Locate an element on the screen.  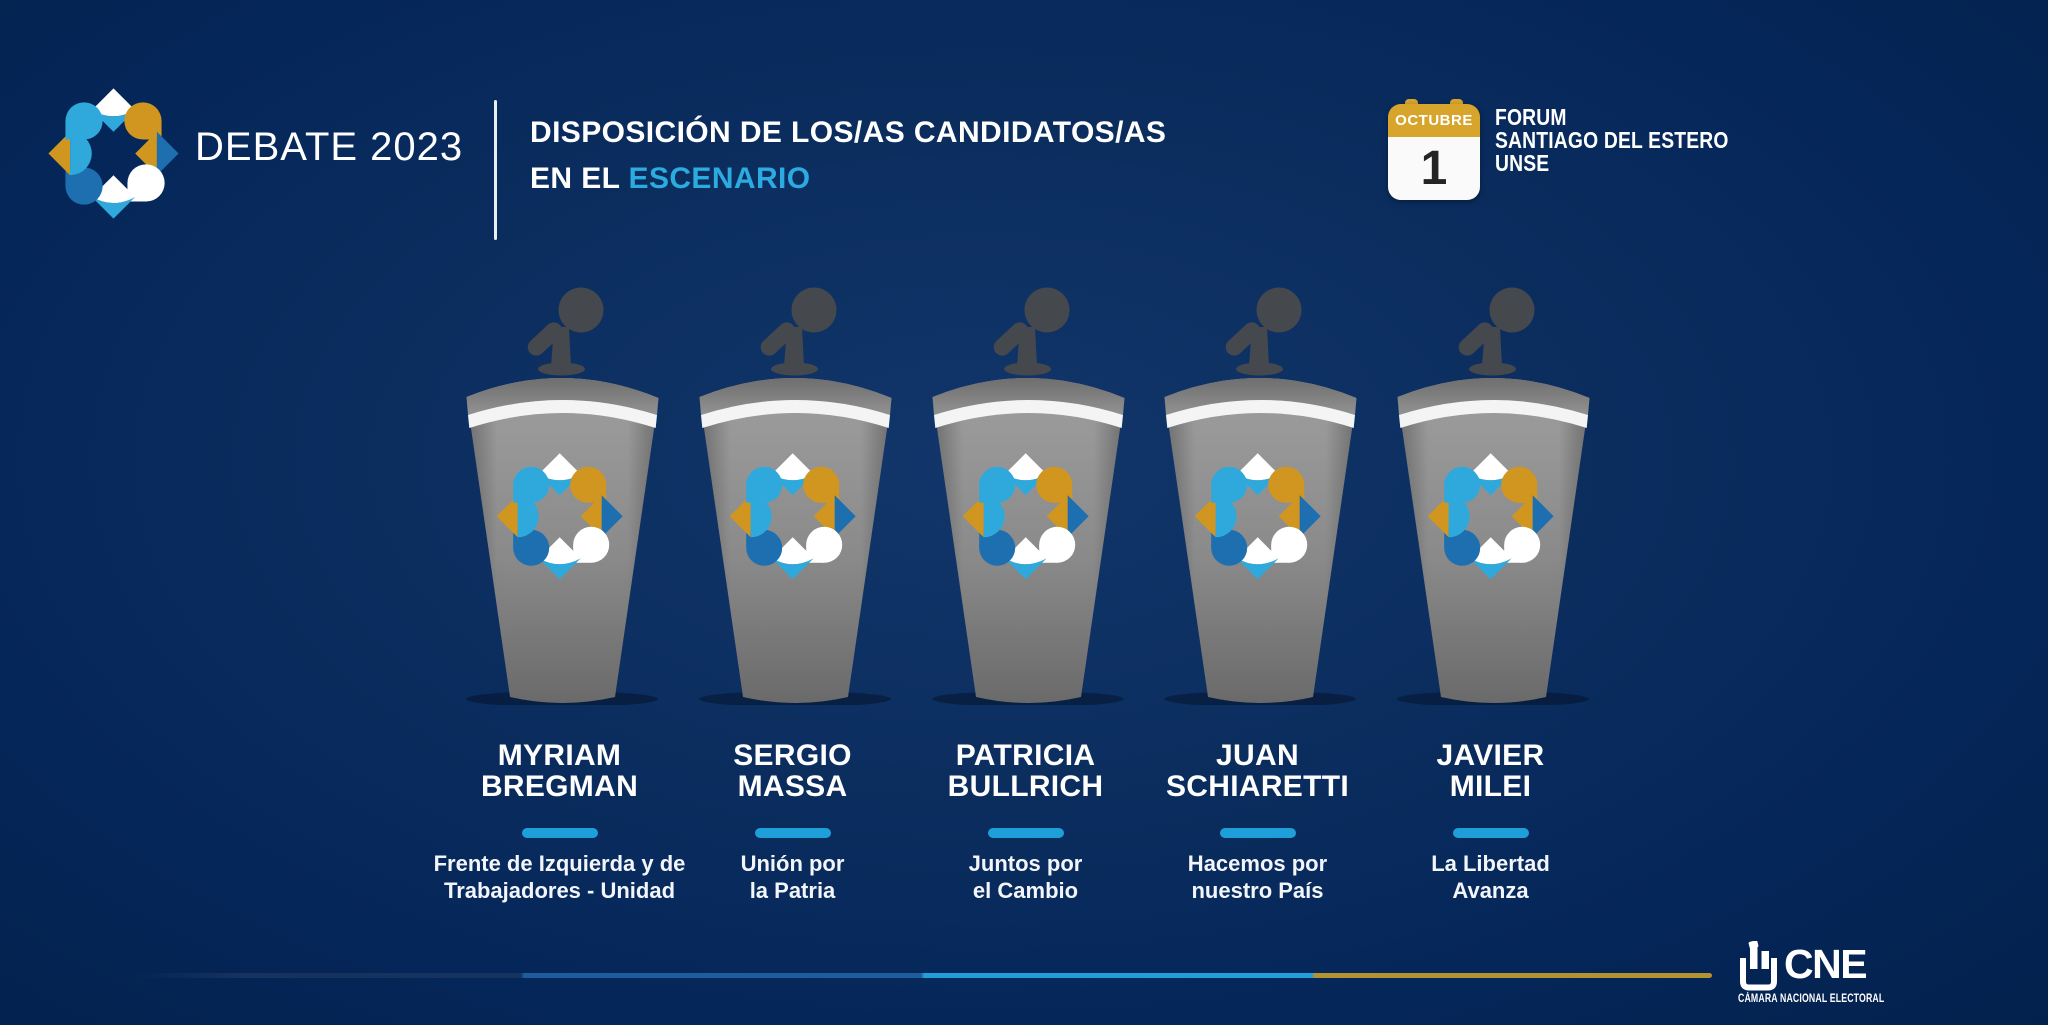
venue-info: FORUM SANTIAGO DEL ESTERO UNSE is located at coordinates (1634, 140).